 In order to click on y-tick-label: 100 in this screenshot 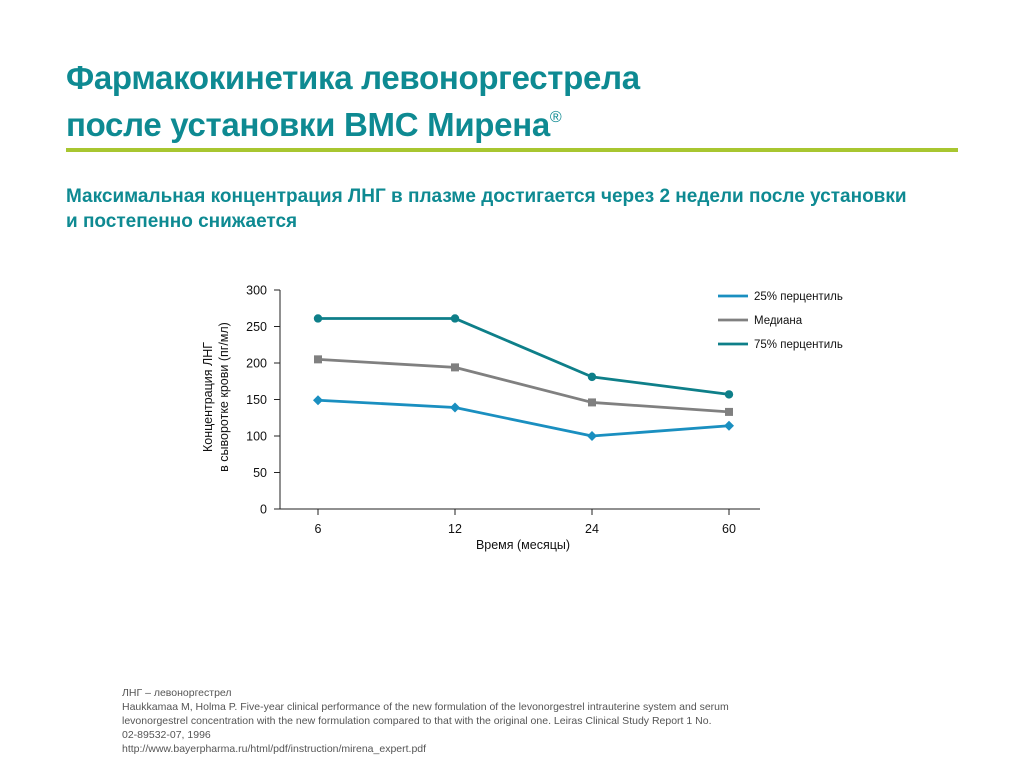, I will do `click(256, 437)`.